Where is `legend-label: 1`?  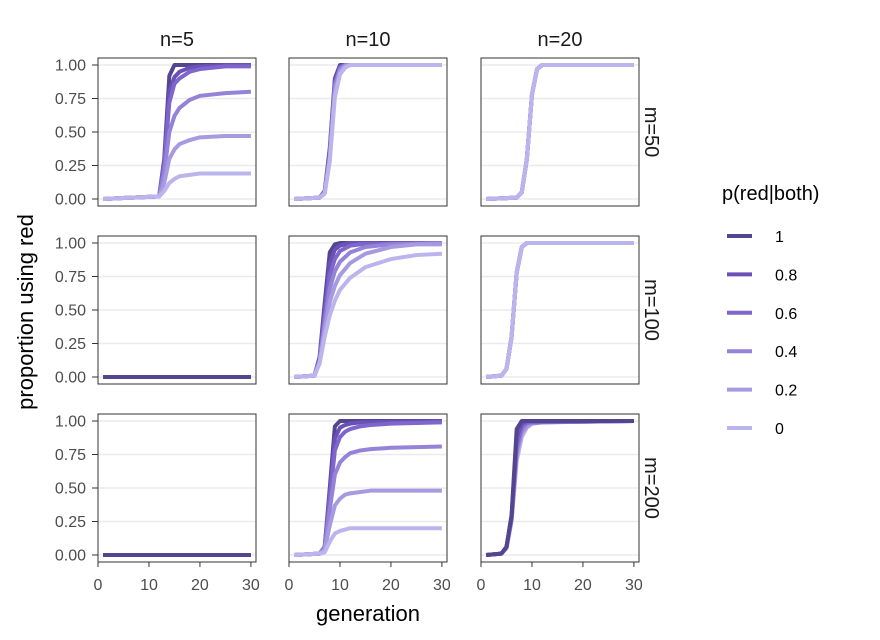 legend-label: 1 is located at coordinates (779, 237).